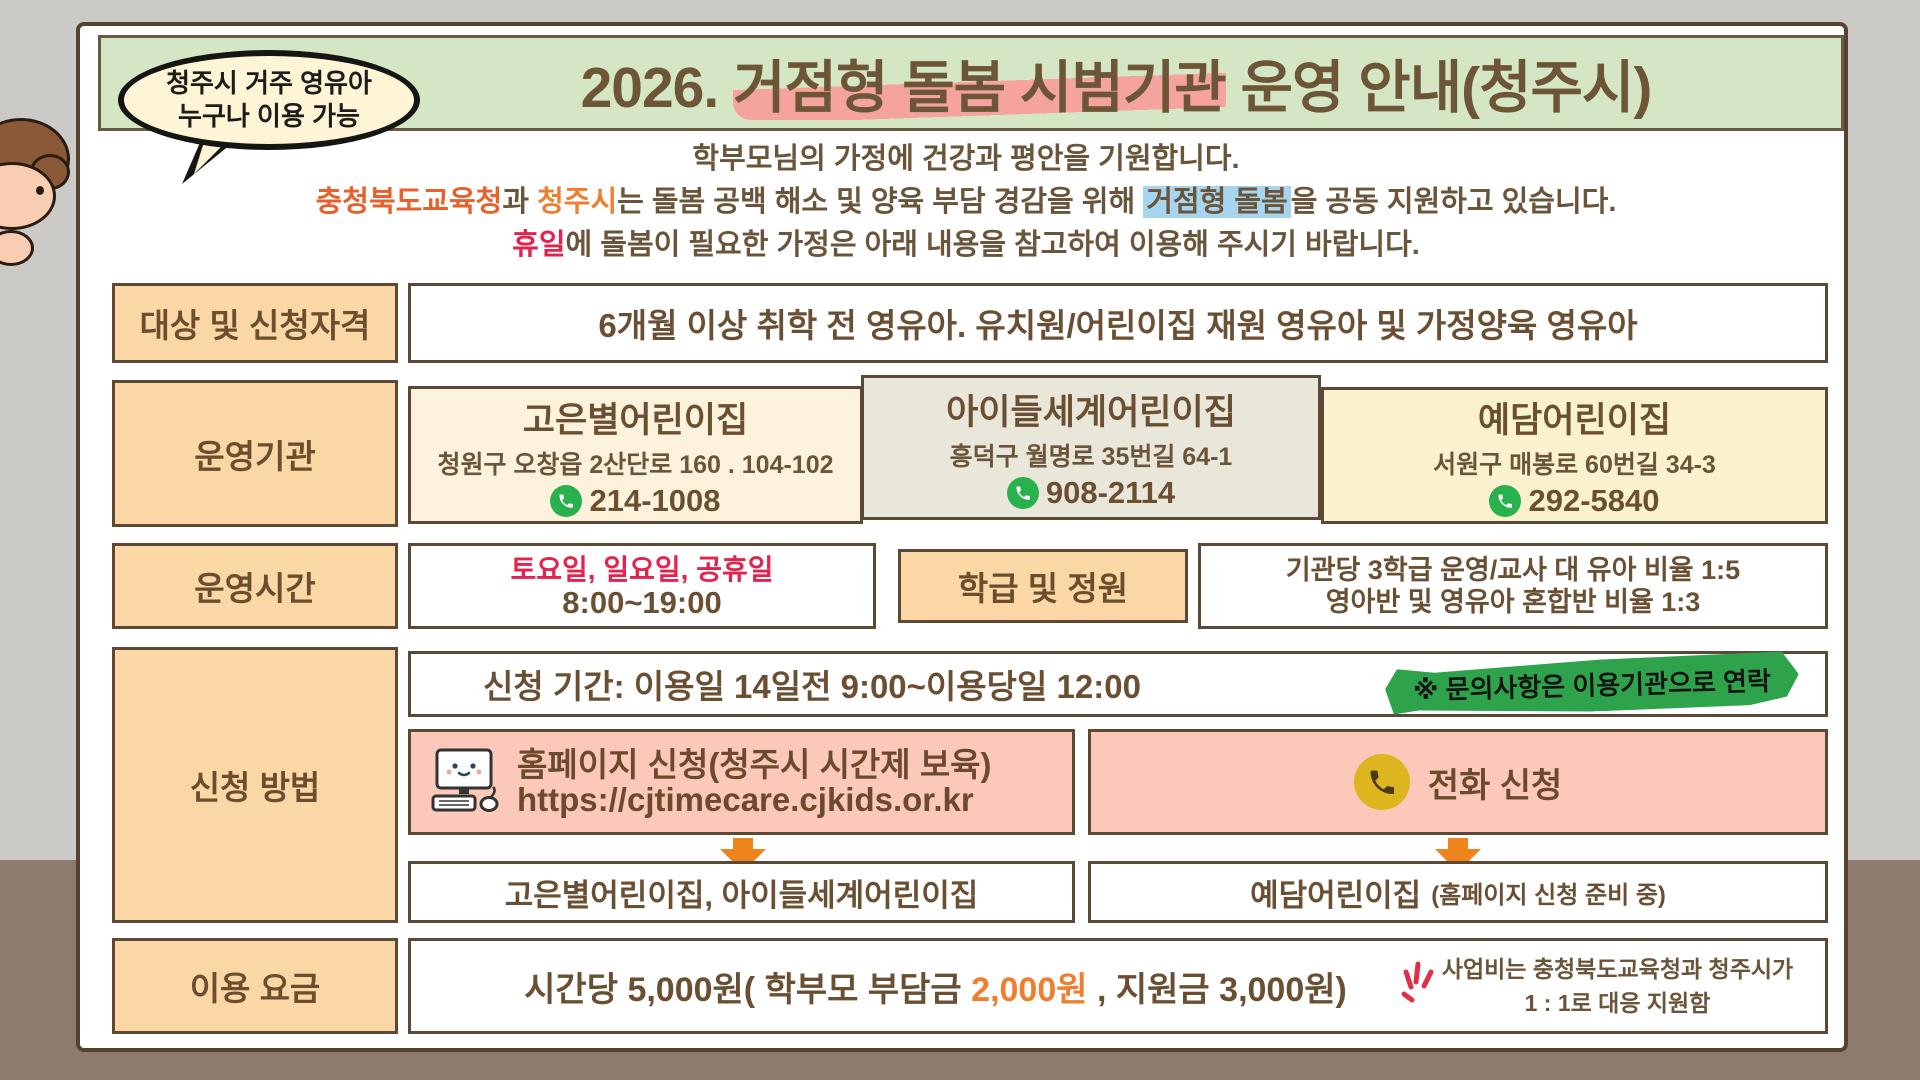 The image size is (1920, 1080). I want to click on center-address: 청원구 오창읍 2산단로 160 . 104-102, so click(635, 464).